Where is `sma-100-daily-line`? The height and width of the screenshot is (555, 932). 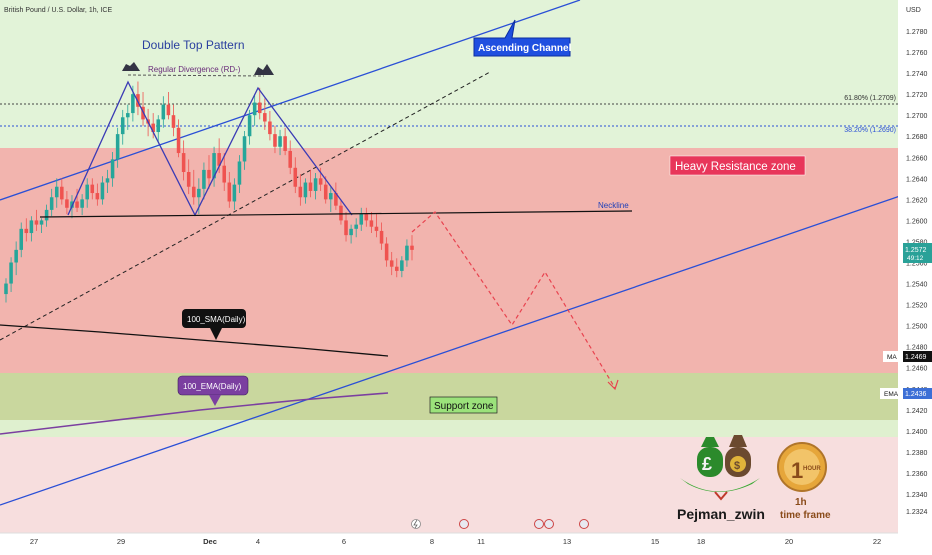 sma-100-daily-line is located at coordinates (194, 340).